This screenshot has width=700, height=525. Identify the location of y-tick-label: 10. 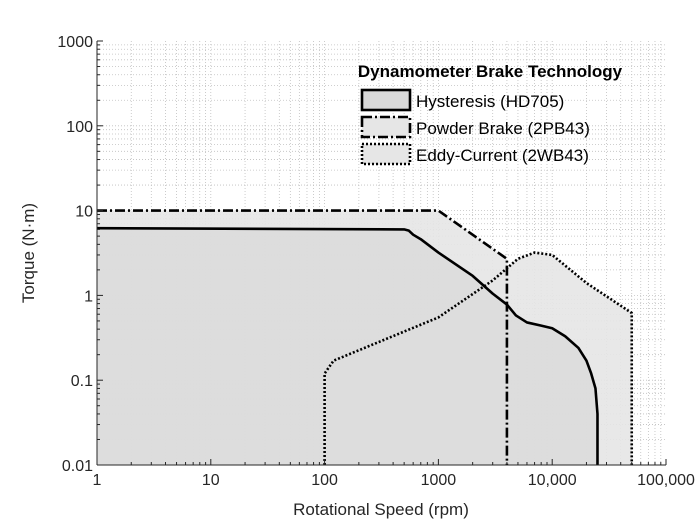
(84, 212).